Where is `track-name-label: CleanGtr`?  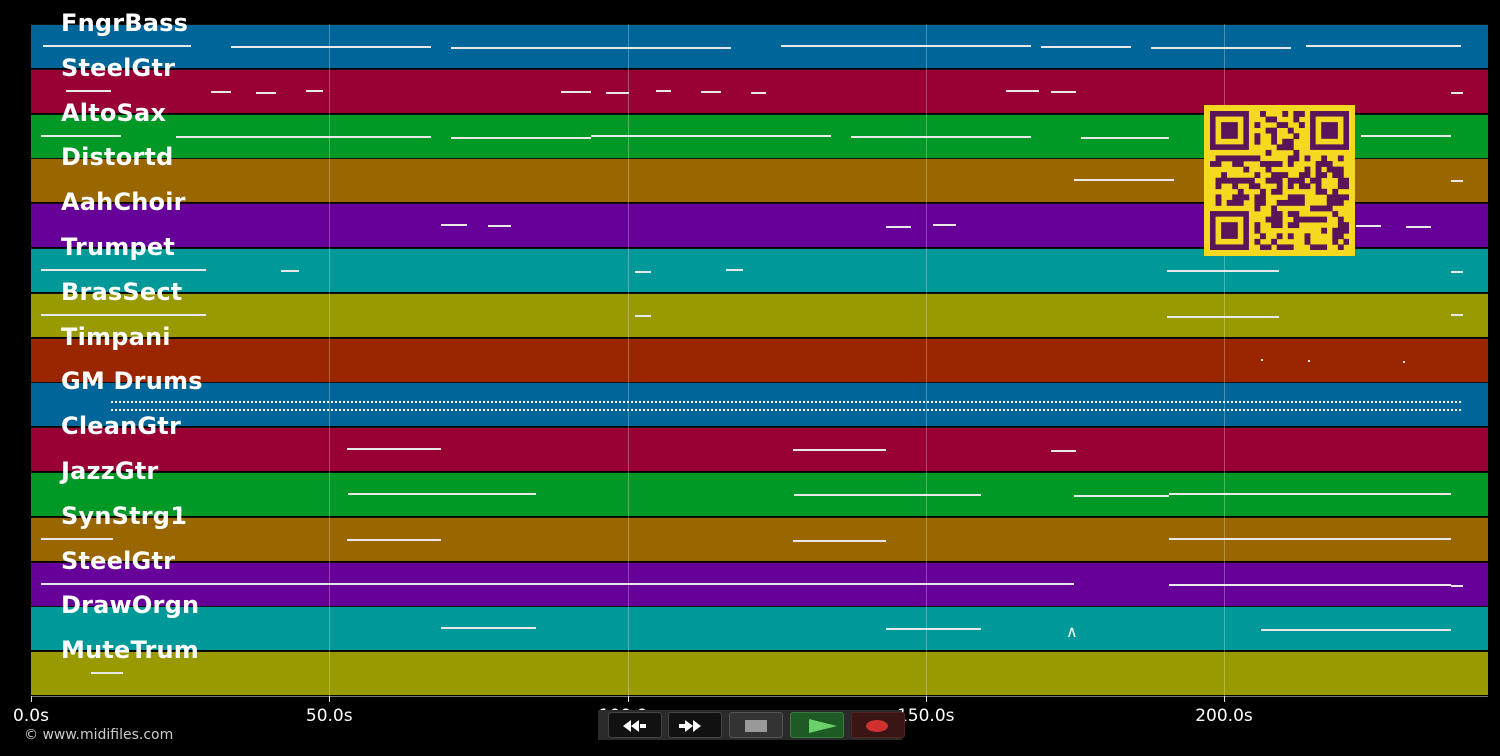 track-name-label: CleanGtr is located at coordinates (121, 426).